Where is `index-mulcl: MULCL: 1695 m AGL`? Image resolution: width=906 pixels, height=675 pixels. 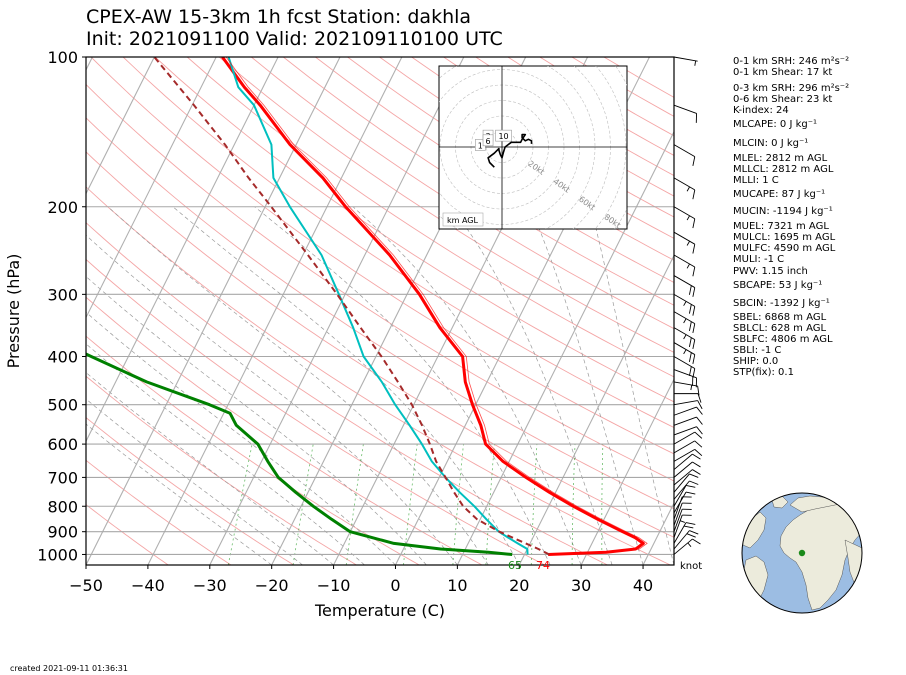
index-mulcl: MULCL: 1695 m AGL is located at coordinates (784, 238).